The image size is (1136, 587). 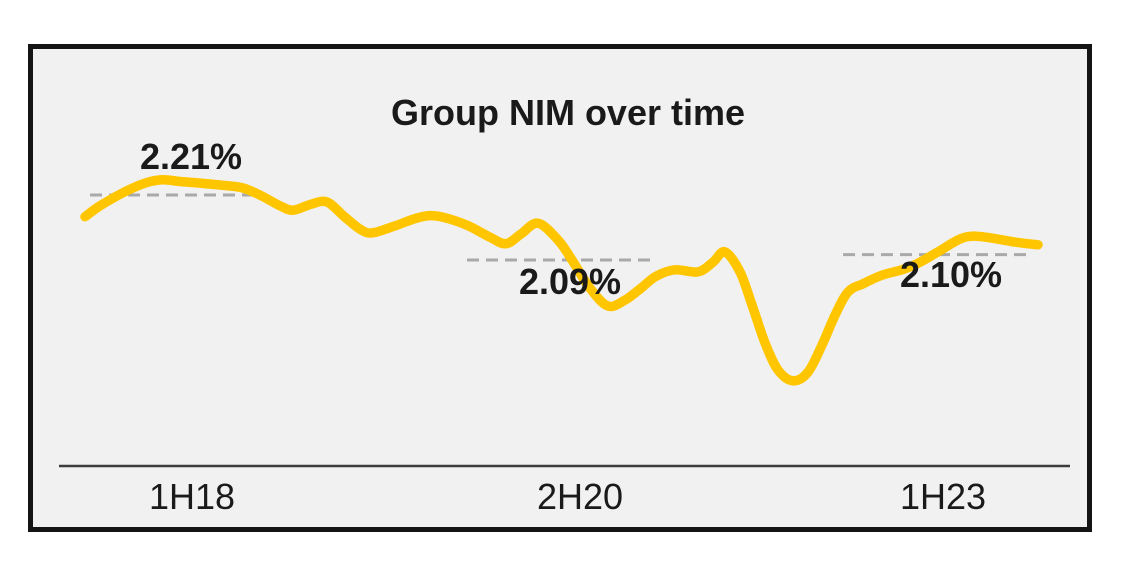 What do you see at coordinates (951, 274) in the screenshot?
I see `data-label-2-10-percent: 2.10%` at bounding box center [951, 274].